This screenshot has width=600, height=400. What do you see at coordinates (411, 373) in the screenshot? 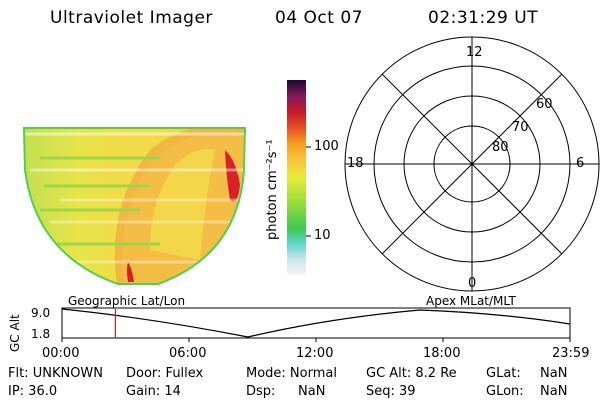
I see `gc-altitude: GC Alt: 8.2 Re` at bounding box center [411, 373].